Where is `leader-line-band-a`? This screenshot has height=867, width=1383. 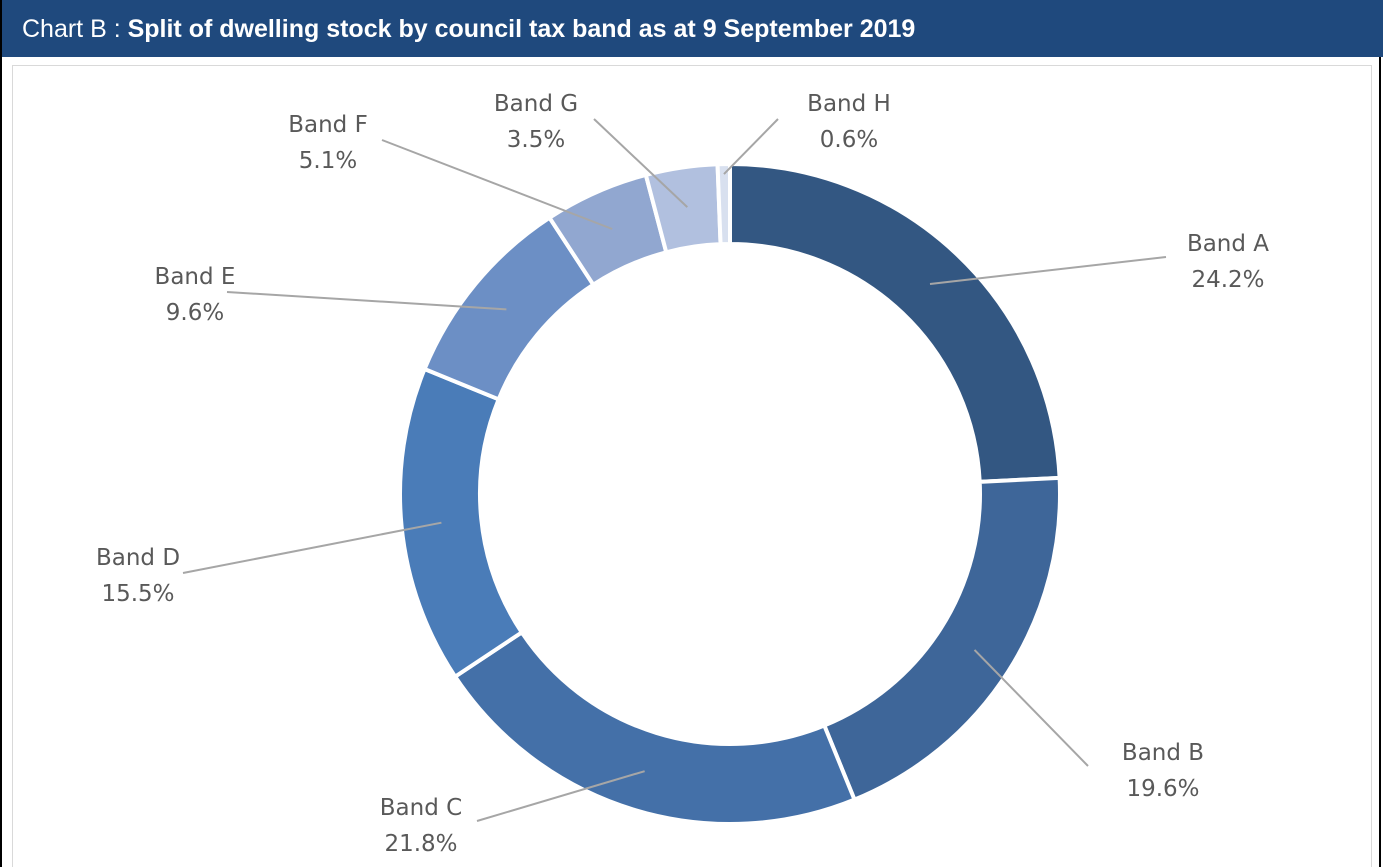
leader-line-band-a is located at coordinates (1048, 270).